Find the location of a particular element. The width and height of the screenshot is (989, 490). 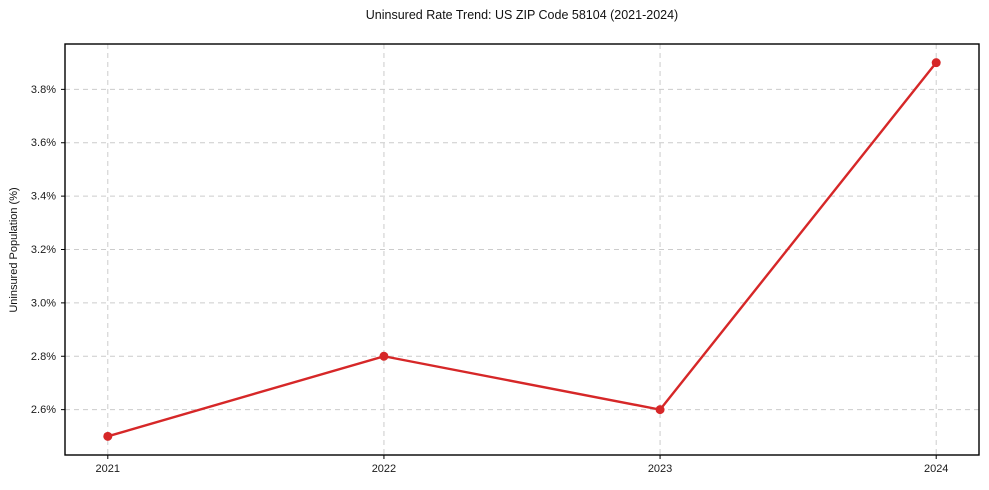

y-tick-label: 3.4% is located at coordinates (43, 197).